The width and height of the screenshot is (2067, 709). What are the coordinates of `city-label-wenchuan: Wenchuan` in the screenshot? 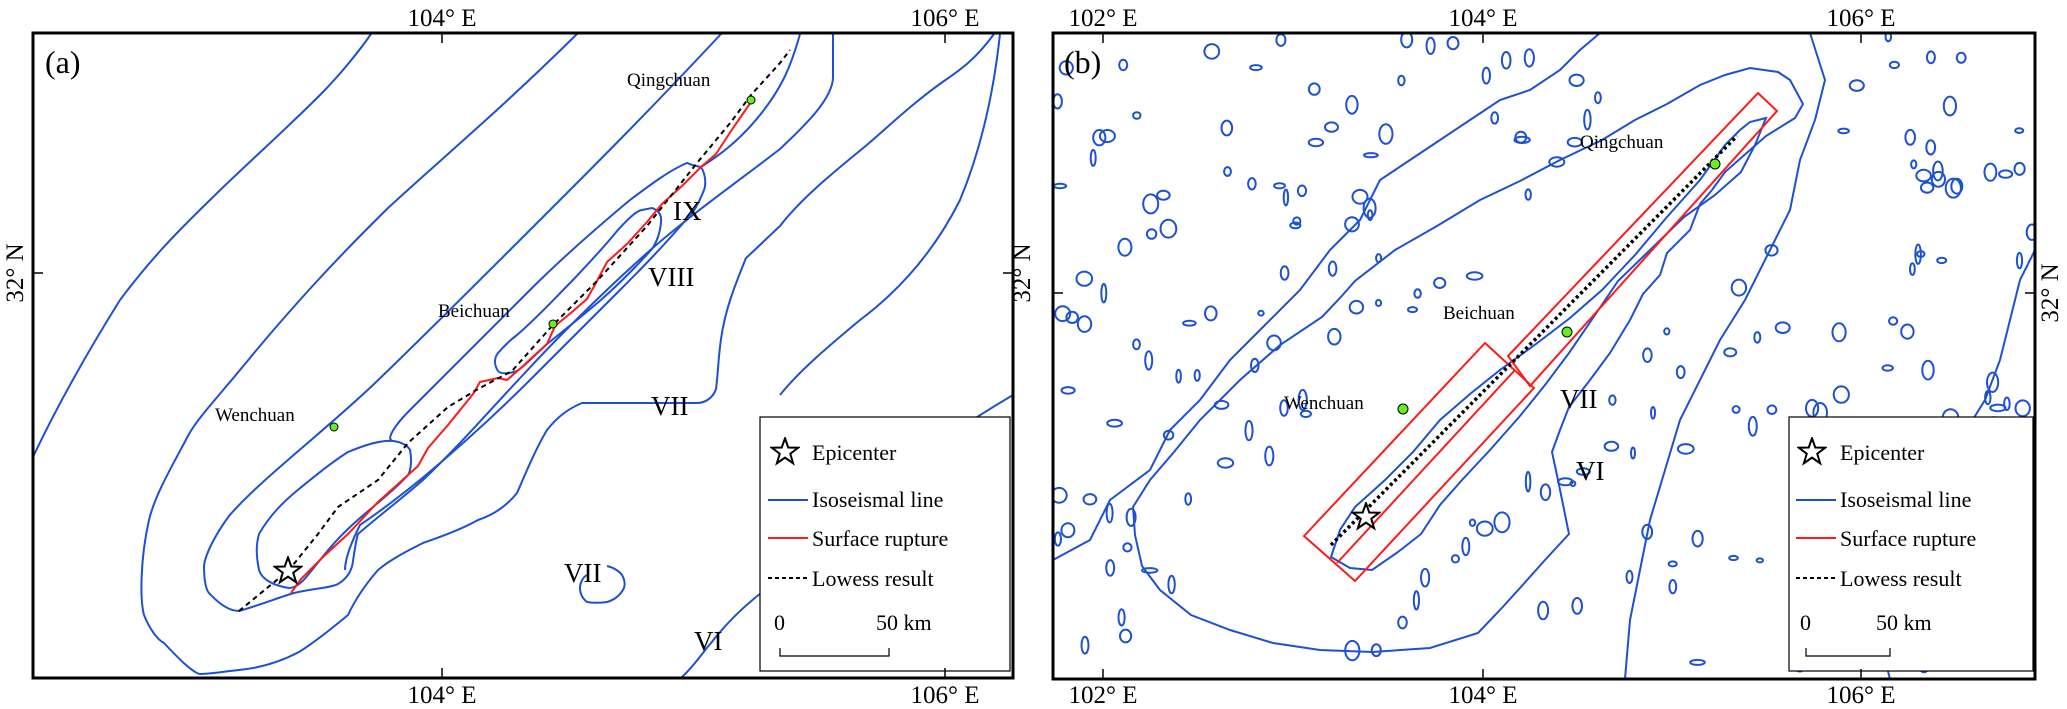 It's located at (255, 415).